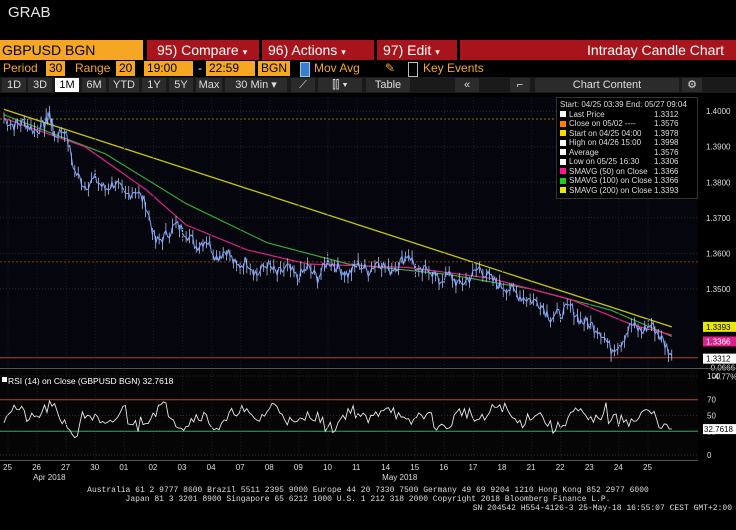  What do you see at coordinates (14, 85) in the screenshot?
I see `range-1d: 1D` at bounding box center [14, 85].